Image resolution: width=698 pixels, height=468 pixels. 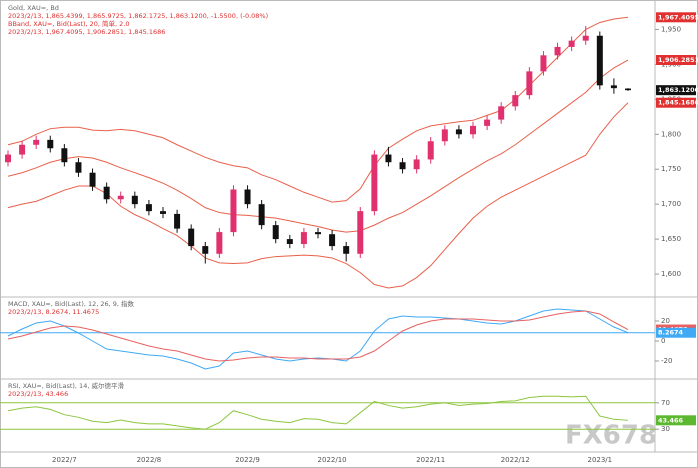 I want to click on x-tick-label: 2022/8, so click(x=149, y=460).